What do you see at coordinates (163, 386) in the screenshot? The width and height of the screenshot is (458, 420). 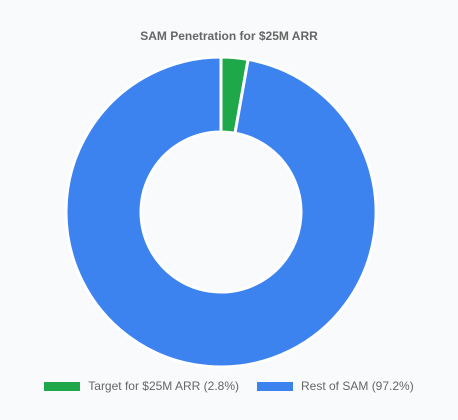 I see `legend-label-target: Target for $25M ARR (2.8%)` at bounding box center [163, 386].